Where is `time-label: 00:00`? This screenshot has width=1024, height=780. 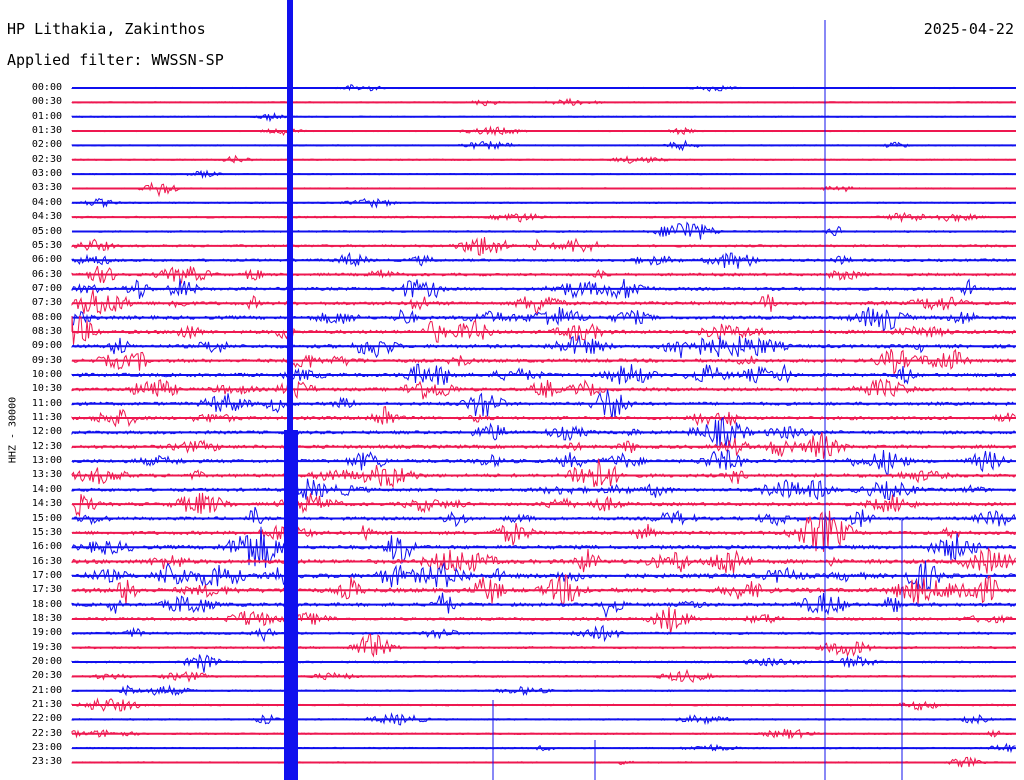
time-label: 00:00 is located at coordinates (46, 87).